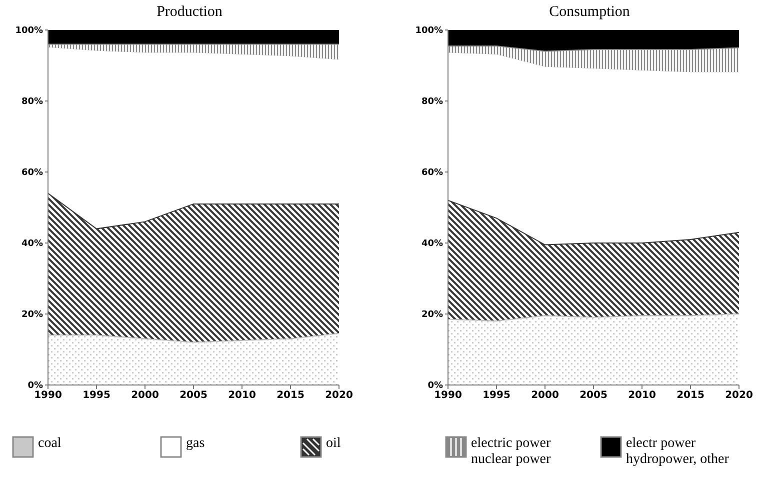 The width and height of the screenshot is (779, 481). What do you see at coordinates (333, 444) in the screenshot?
I see `legend-label: oil` at bounding box center [333, 444].